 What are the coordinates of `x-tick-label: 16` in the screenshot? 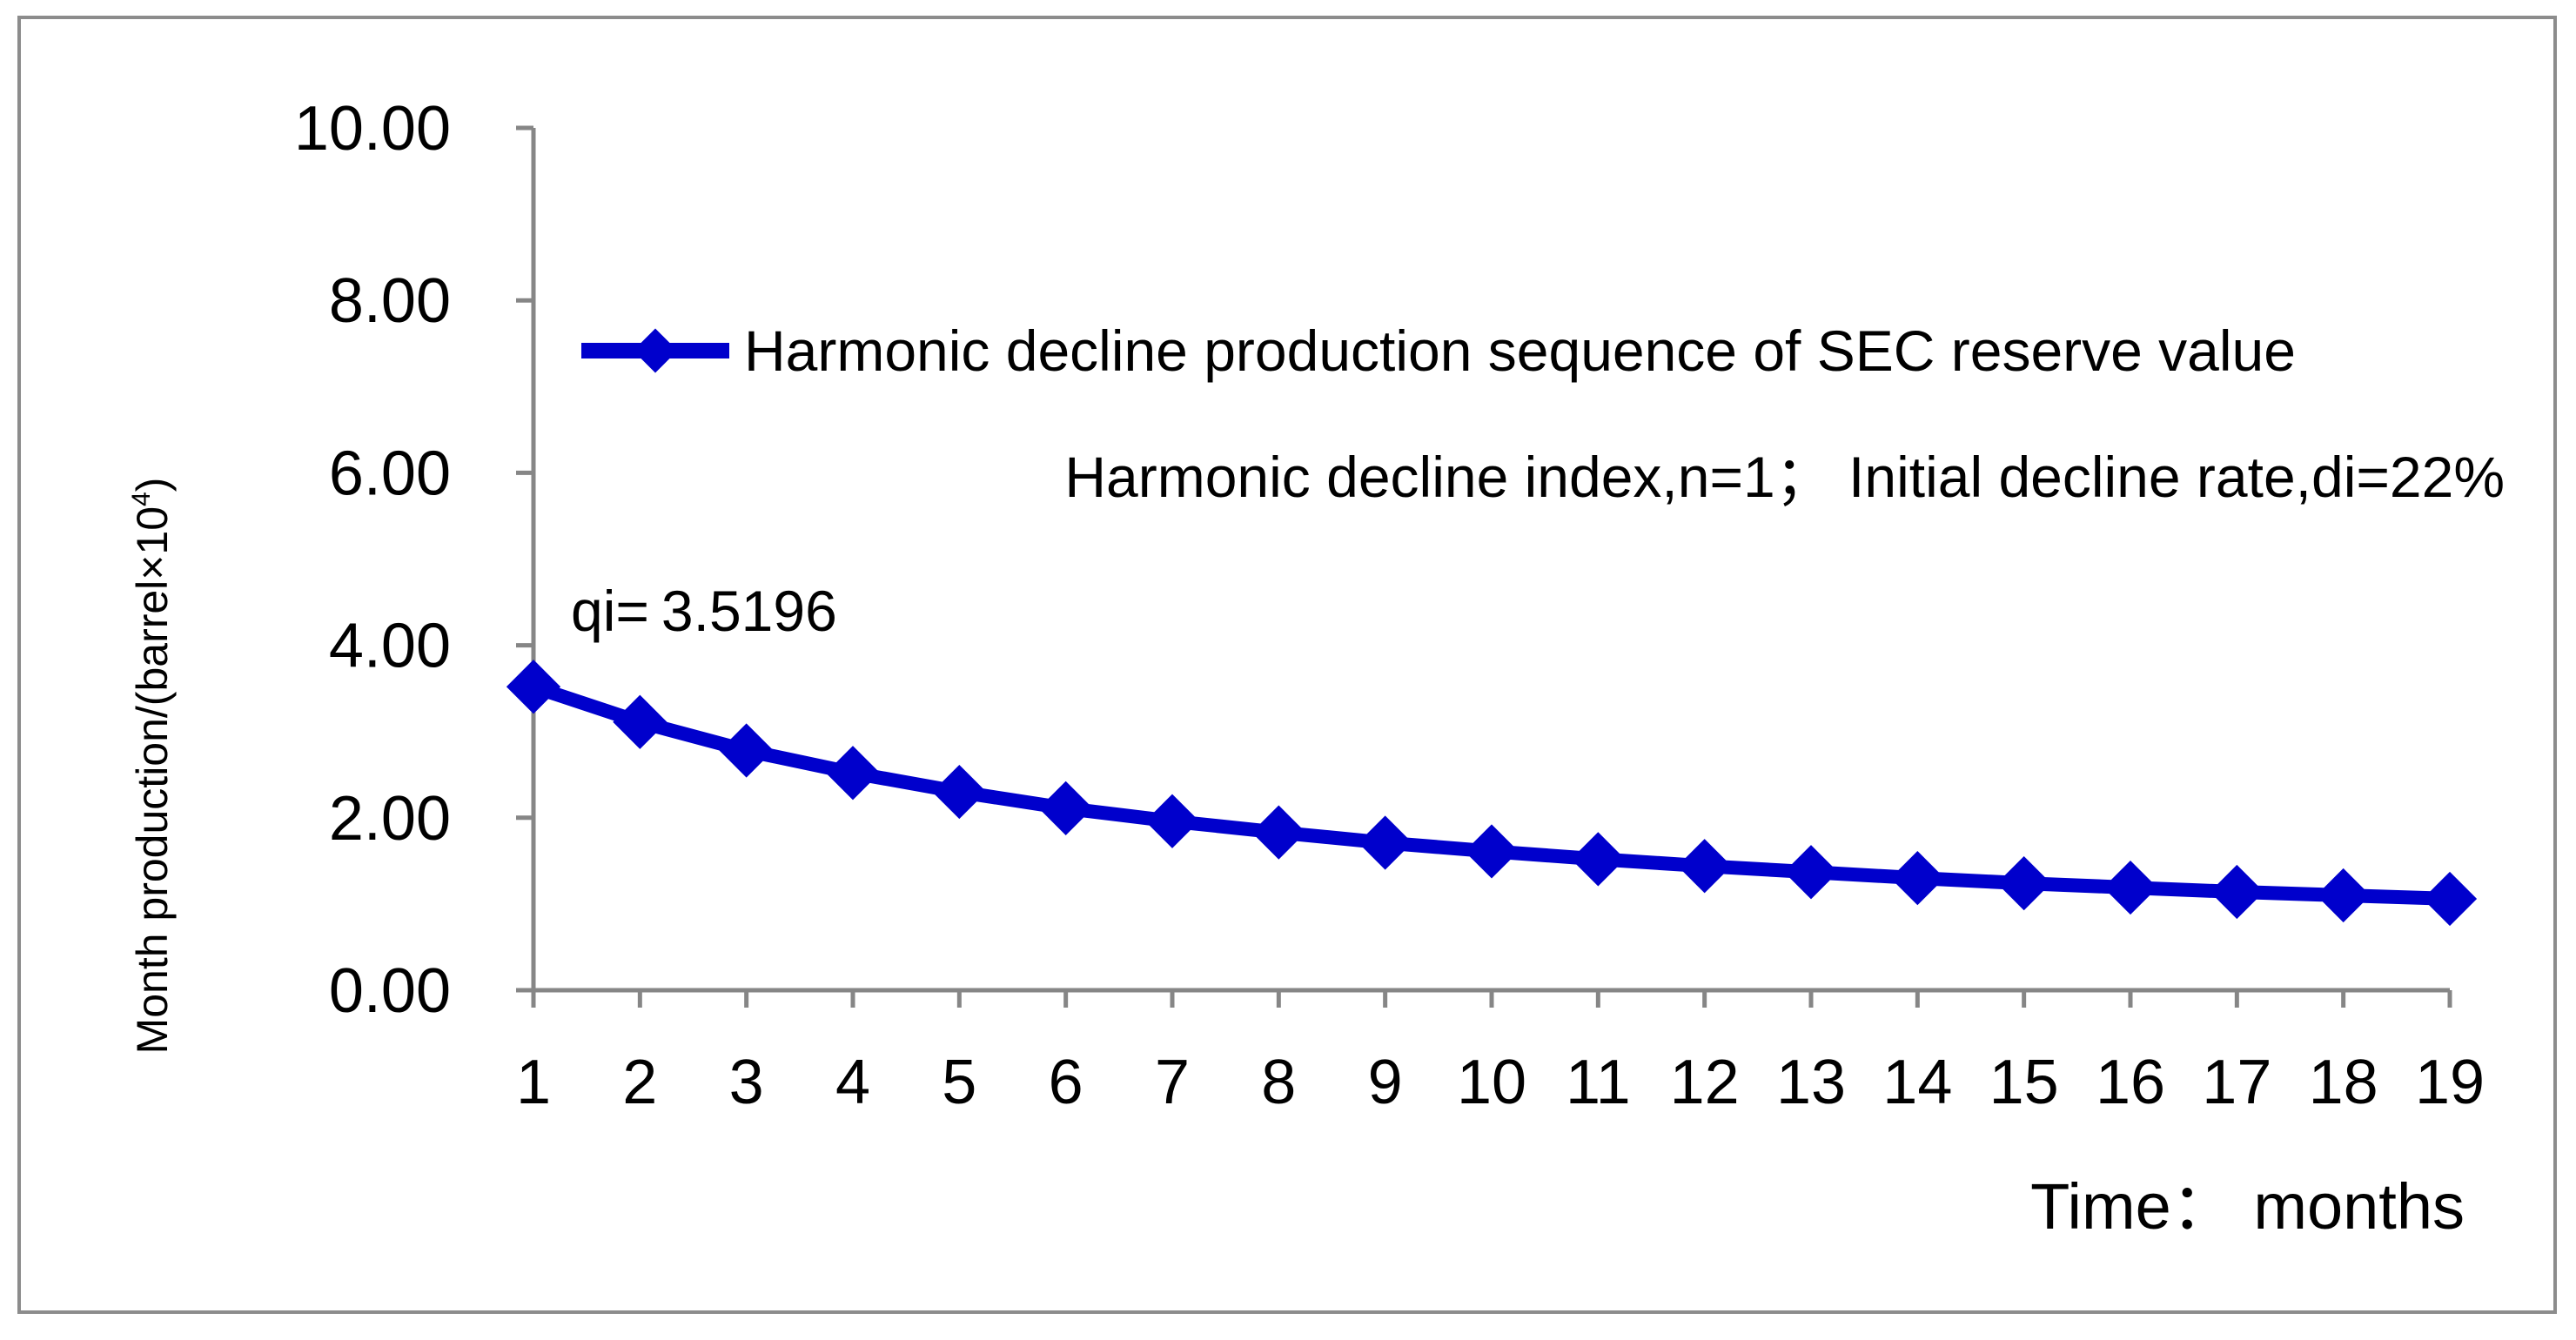 It's located at (2130, 1082).